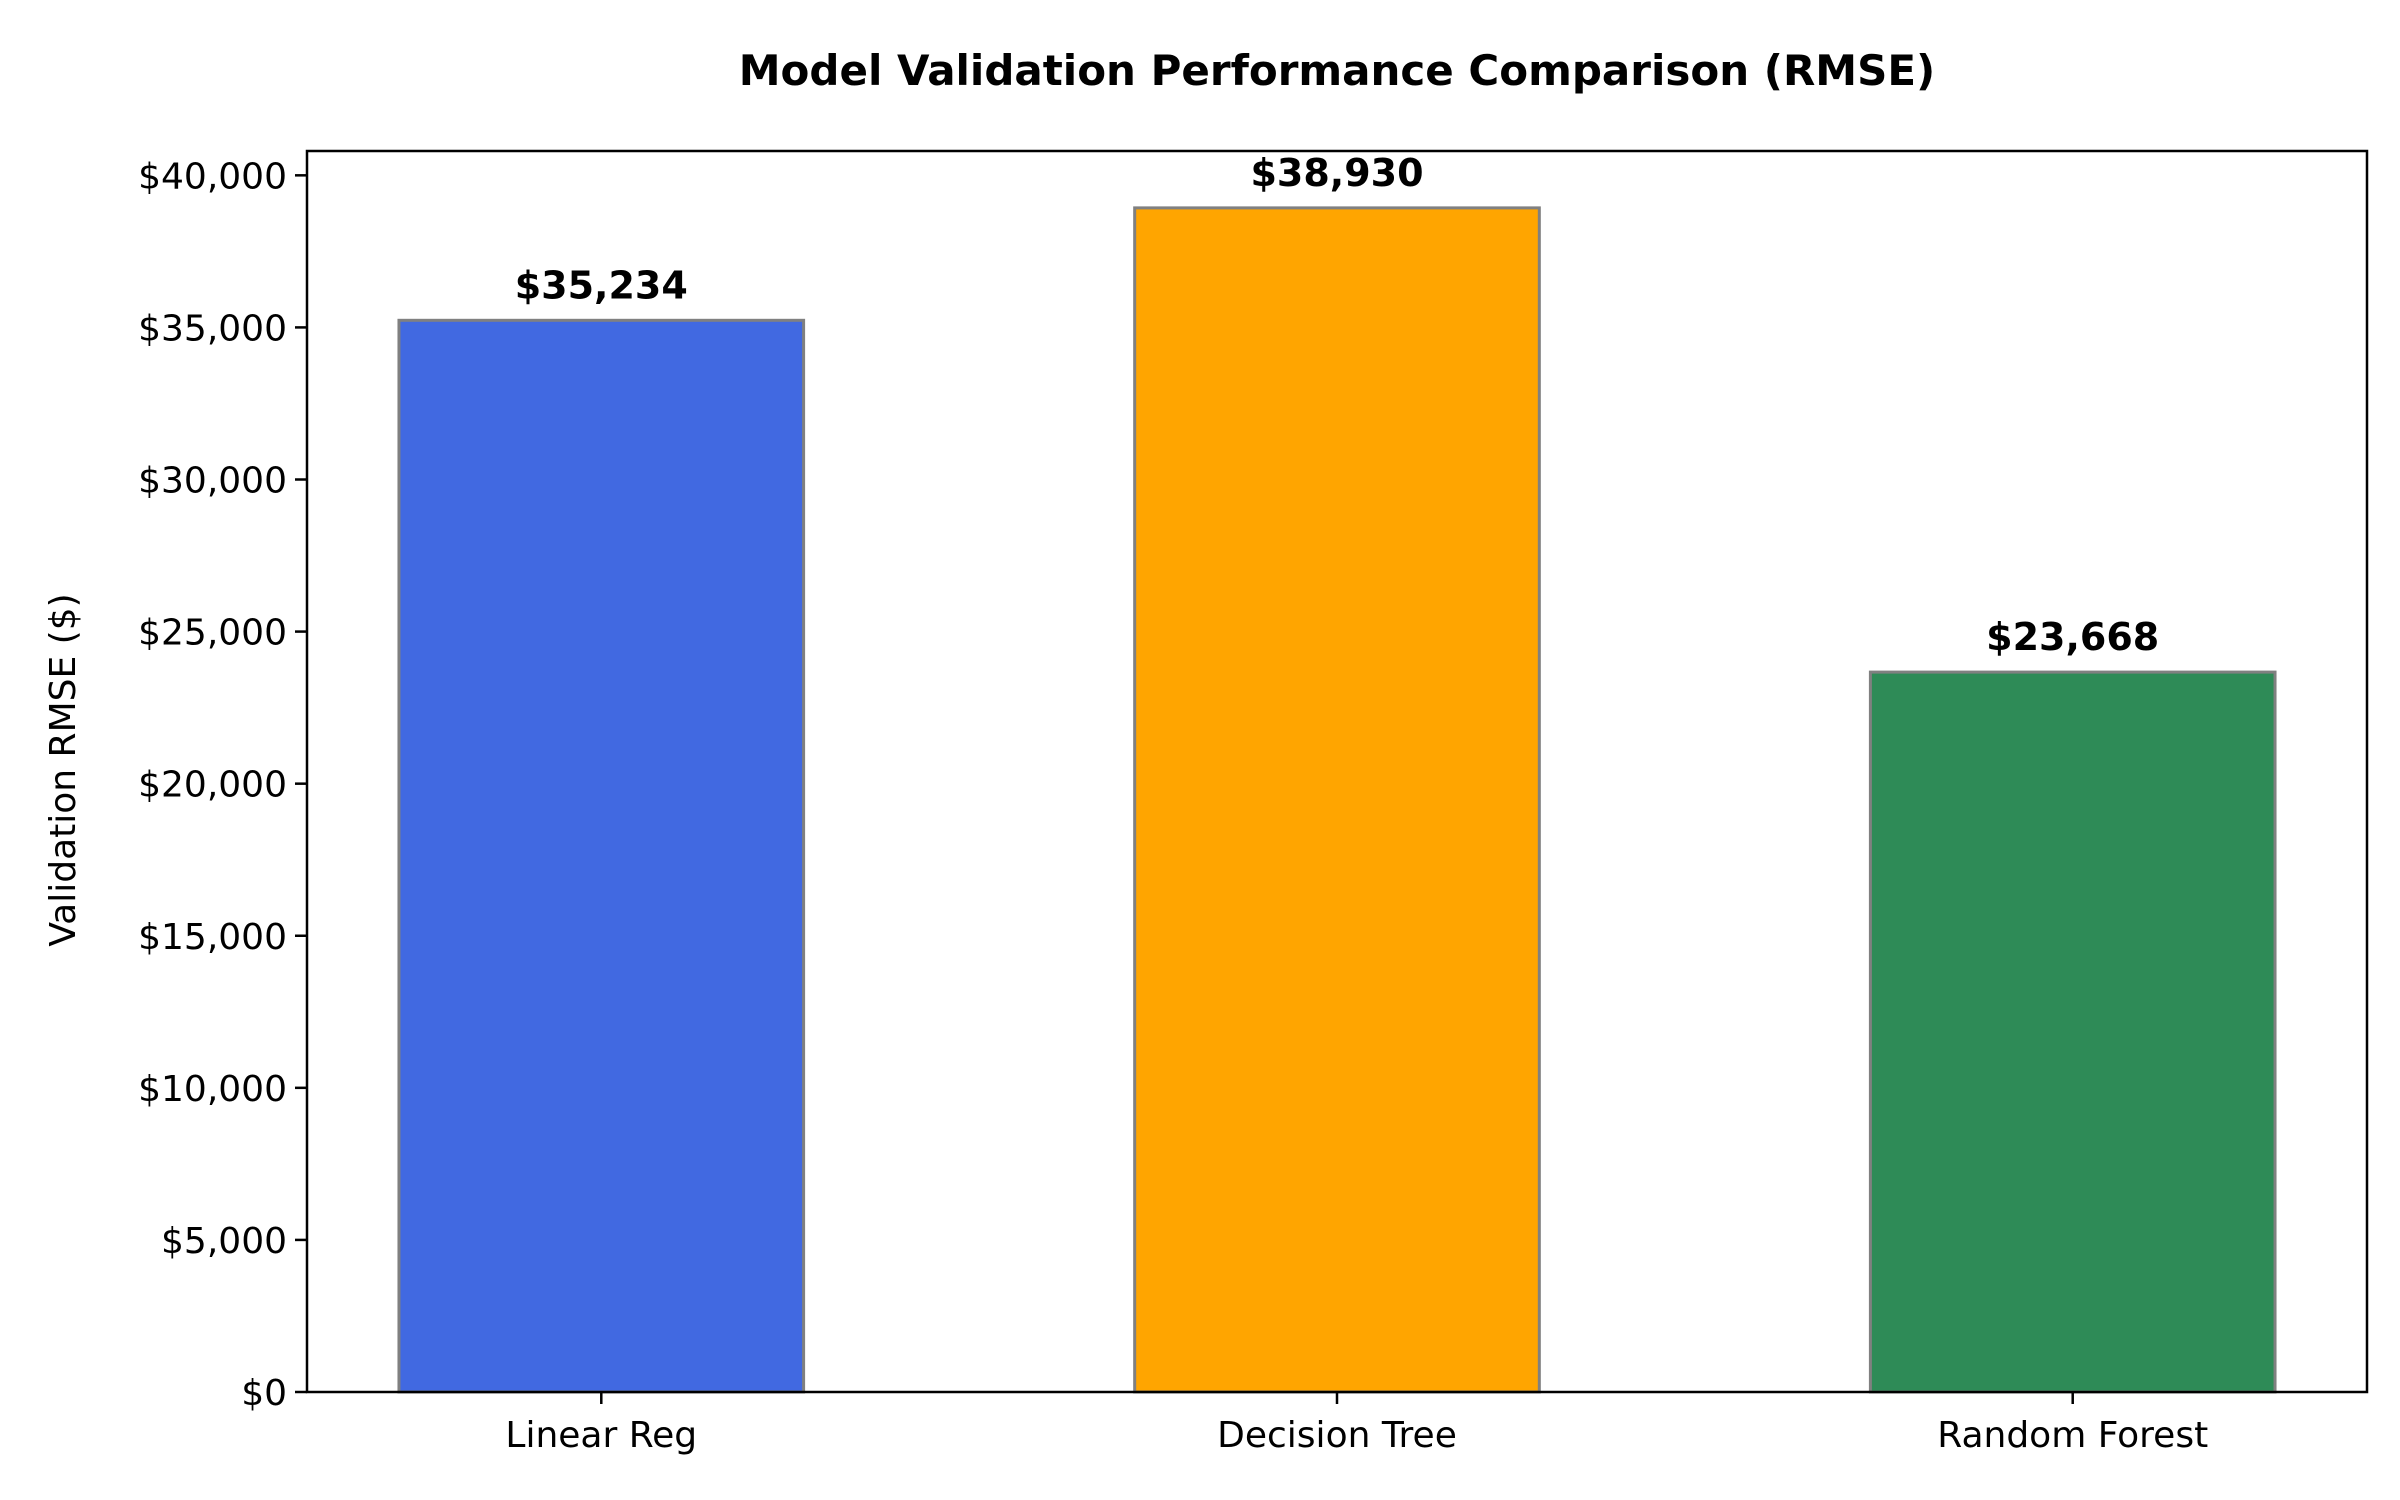 This screenshot has width=2400, height=1500. I want to click on x-axis-ticks: Linear Reg Decision Tree Random Forest, so click(1356, 1424).